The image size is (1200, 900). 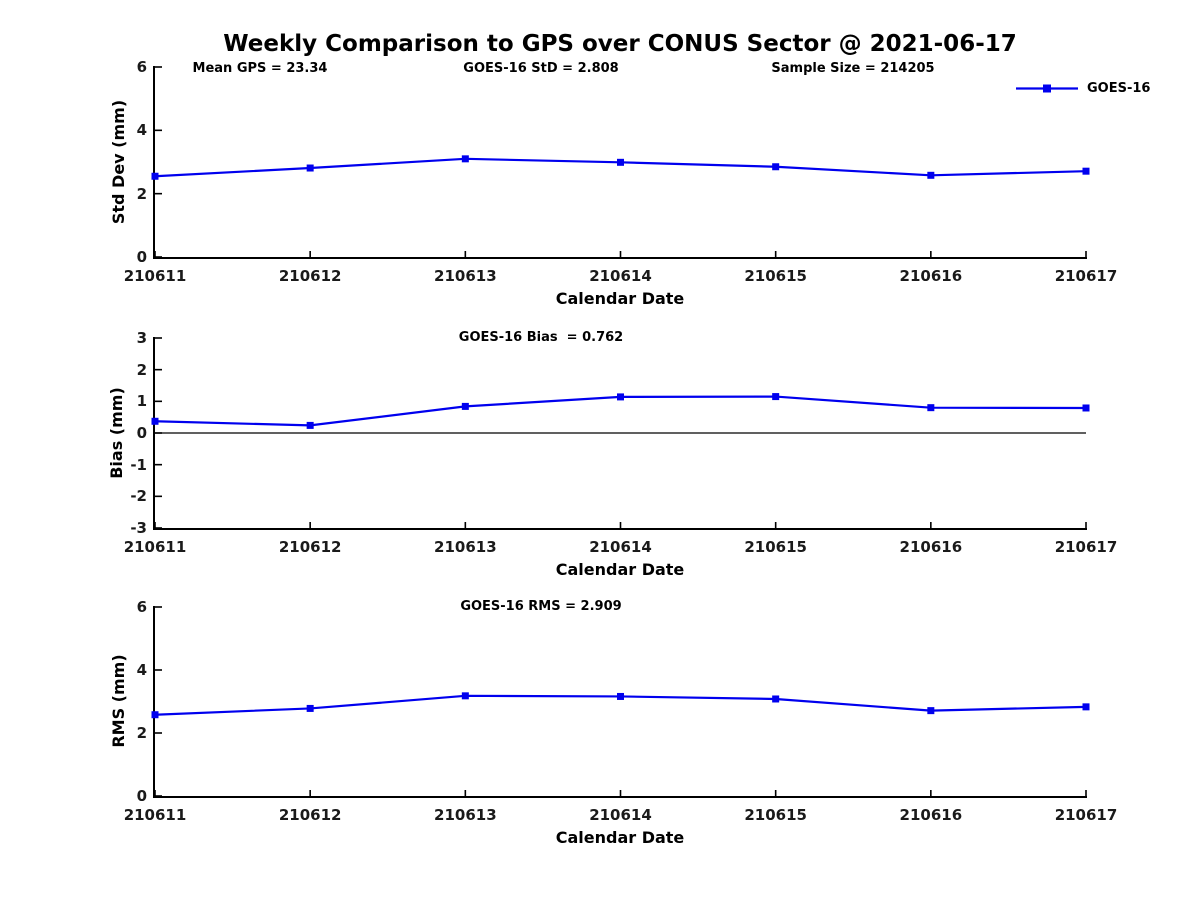 I want to click on stddev-y-axis-label: Std Dev (mm), so click(x=118, y=162).